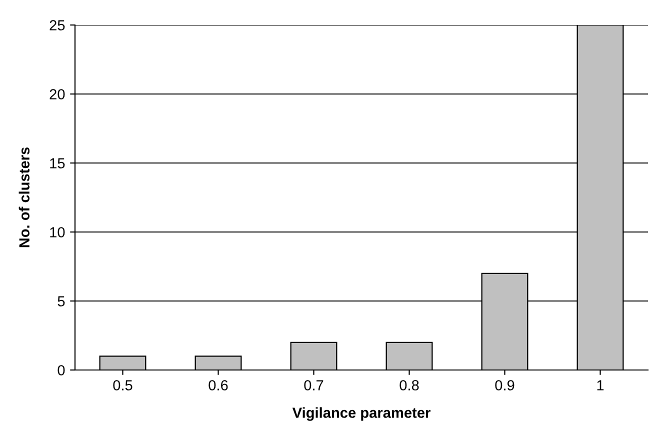 The image size is (651, 431). Describe the element at coordinates (314, 385) in the screenshot. I see `x-tick-label: 0.7` at that location.